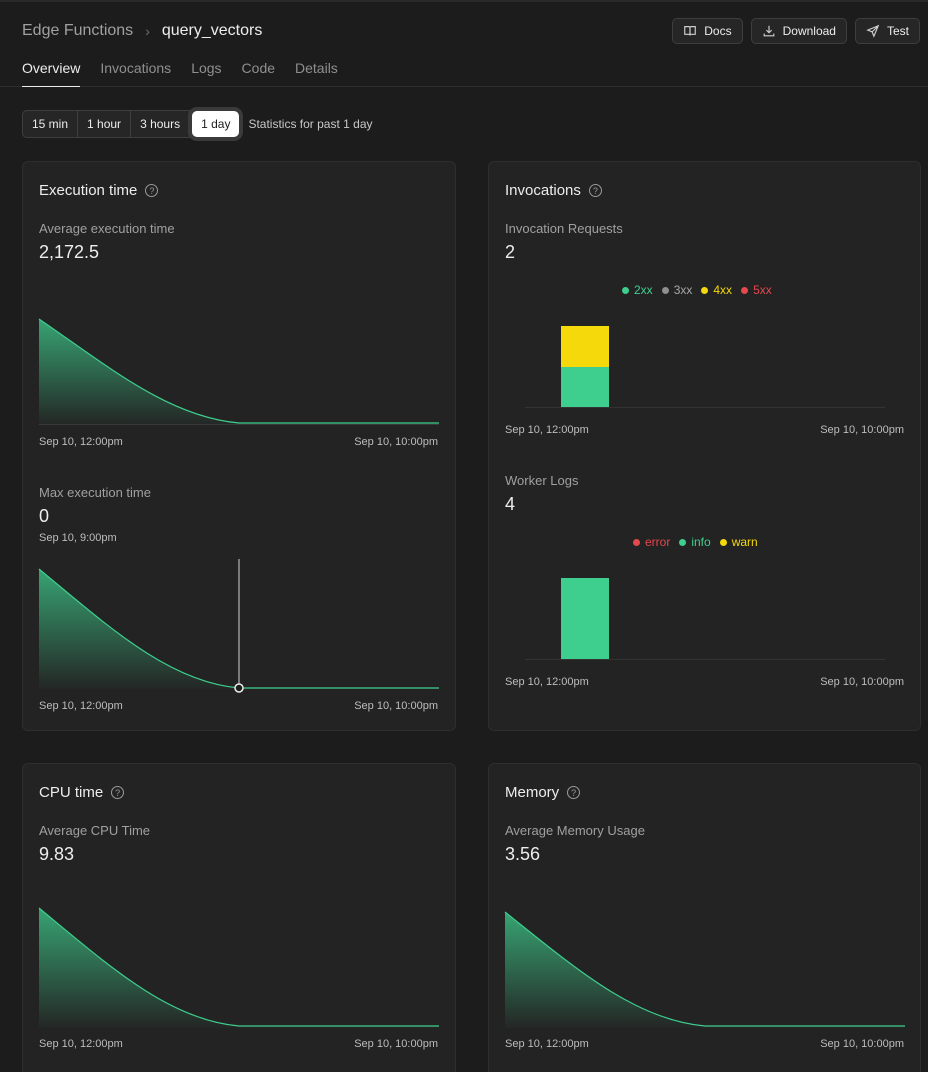 This screenshot has height=1072, width=928. I want to click on hover-point, so click(239, 688).